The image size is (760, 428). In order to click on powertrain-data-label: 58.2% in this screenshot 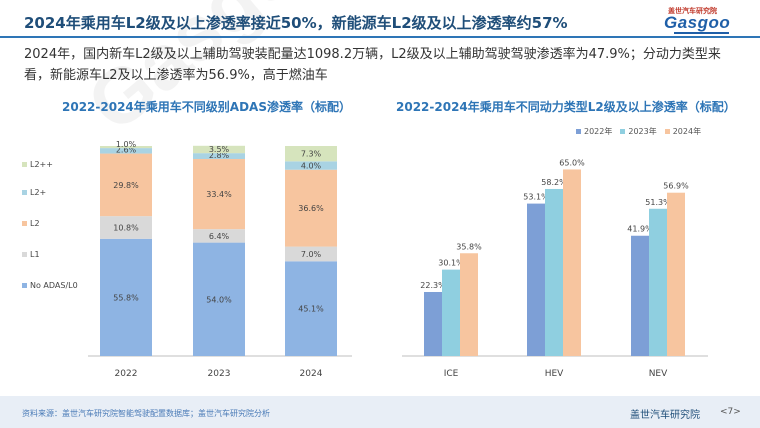, I will do `click(554, 182)`.